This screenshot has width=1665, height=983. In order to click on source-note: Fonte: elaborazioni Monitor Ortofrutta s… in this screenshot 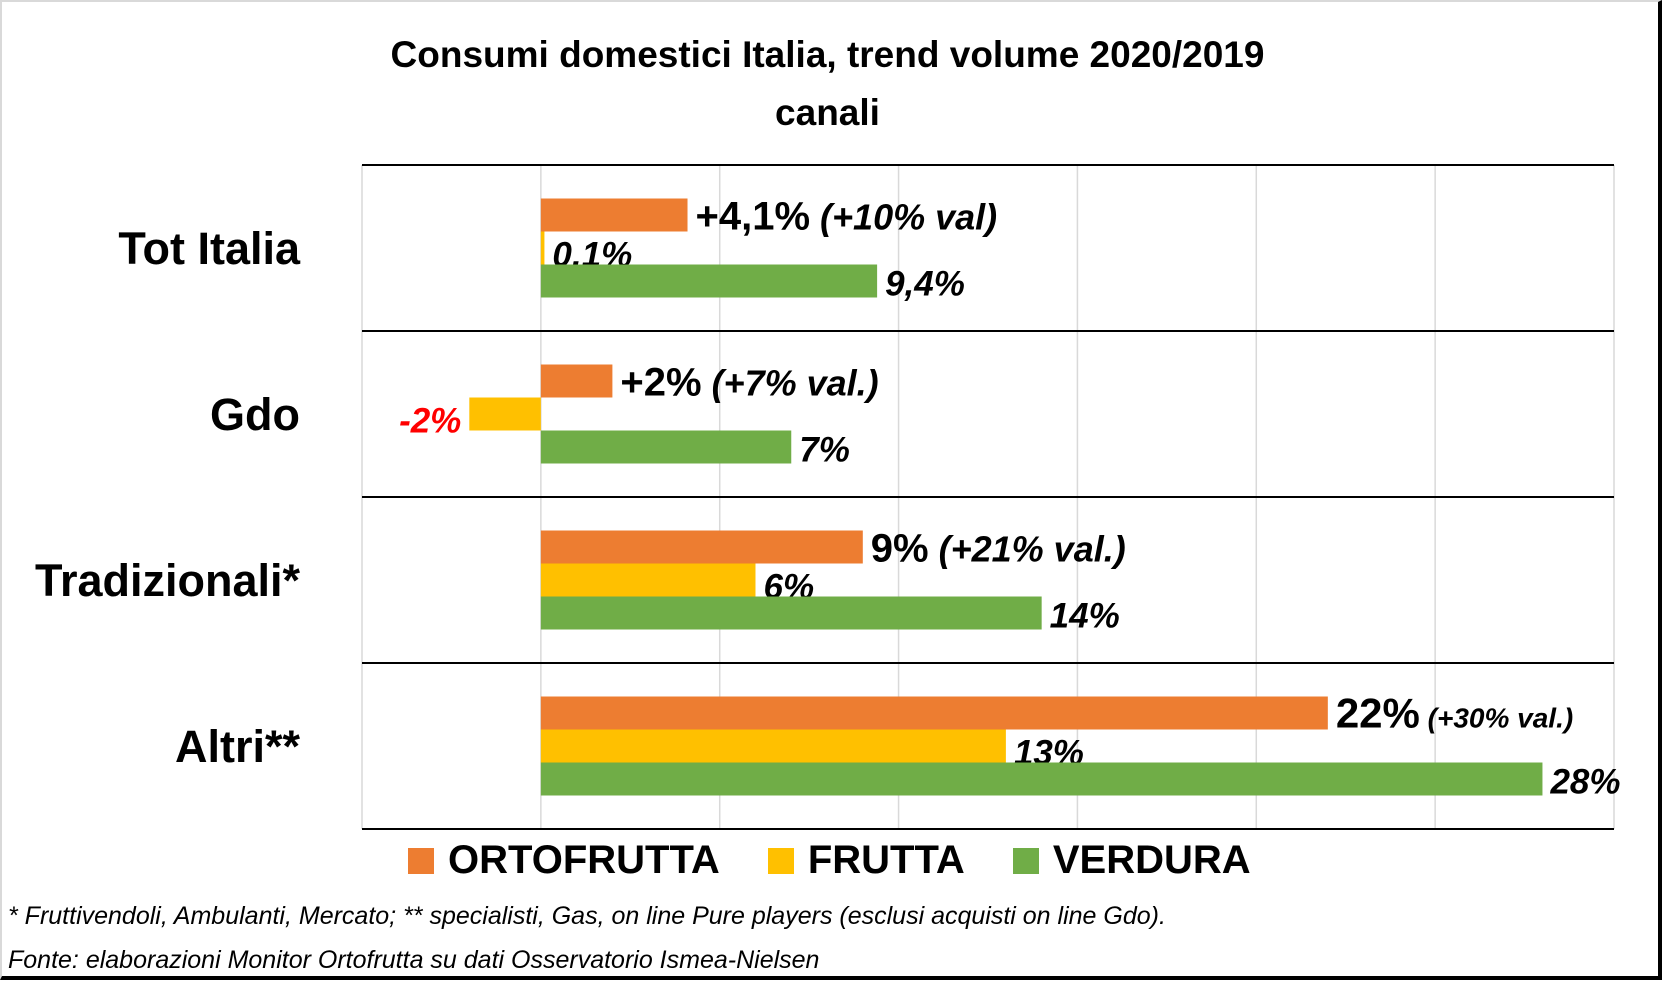, I will do `click(414, 960)`.